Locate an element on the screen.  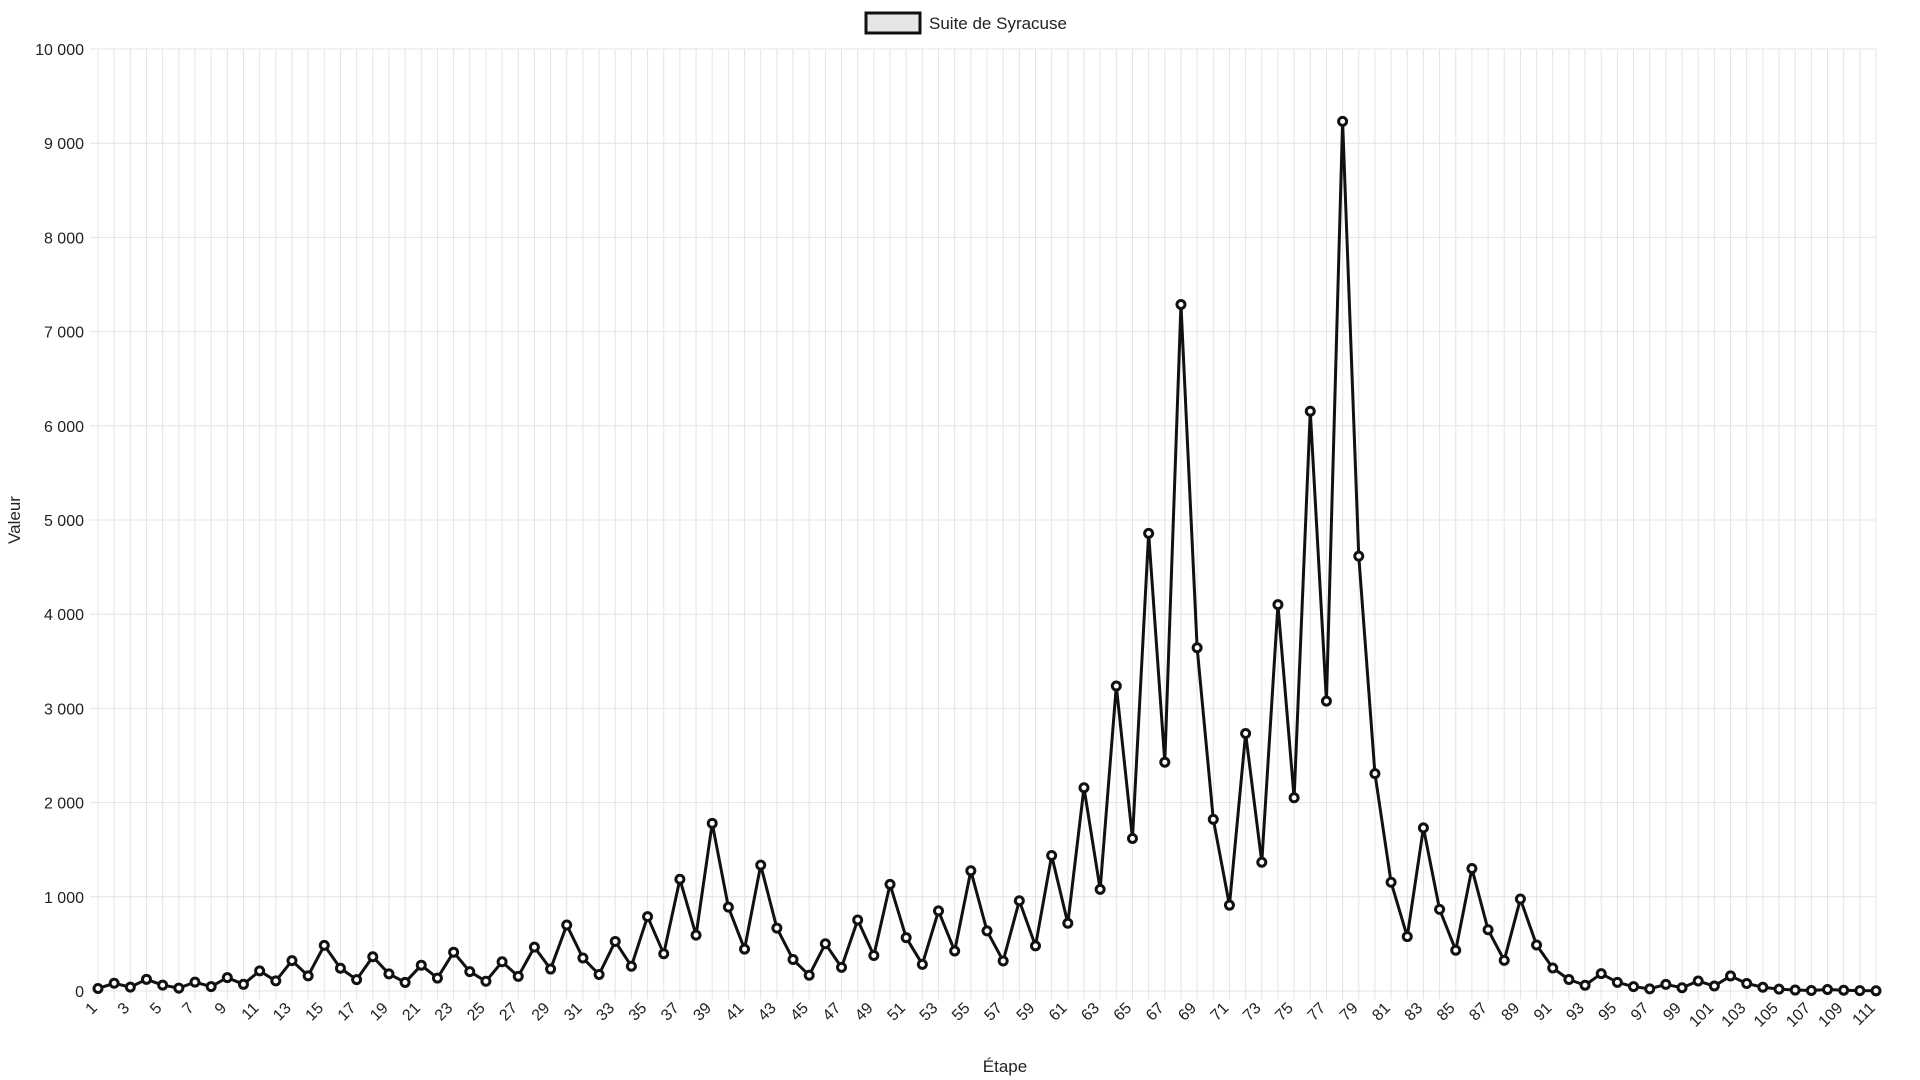
legend: Suite de Syracuse is located at coordinates (965, 23).